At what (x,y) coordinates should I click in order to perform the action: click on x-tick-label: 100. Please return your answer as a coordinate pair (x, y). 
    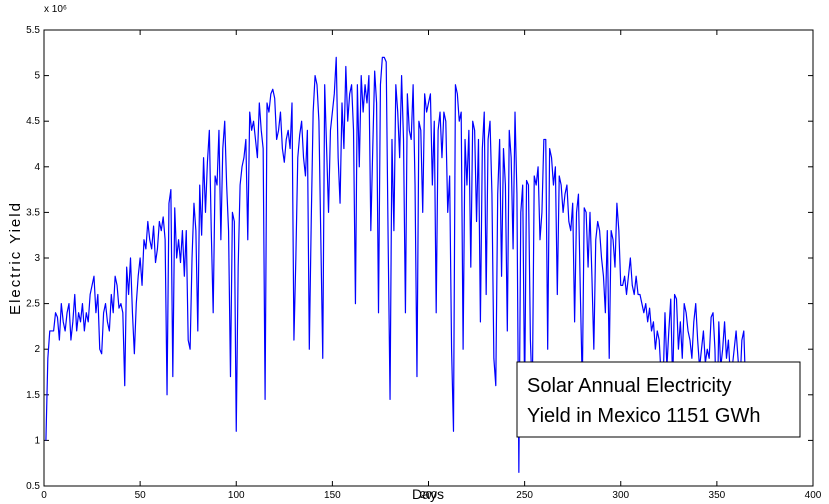
    Looking at the image, I should click on (236, 495).